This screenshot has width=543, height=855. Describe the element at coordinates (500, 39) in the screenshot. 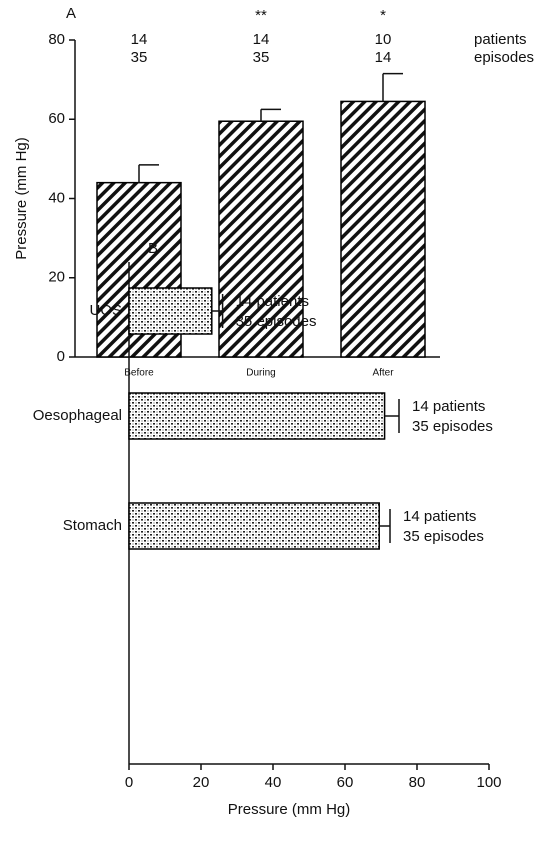

I see `row-name: patients` at that location.